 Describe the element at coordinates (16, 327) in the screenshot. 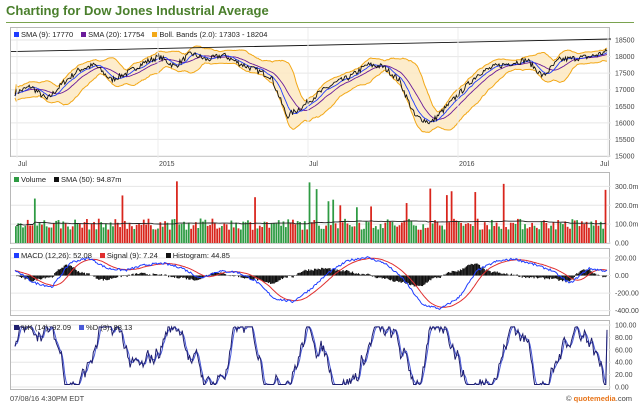

I see `k-swatch` at that location.